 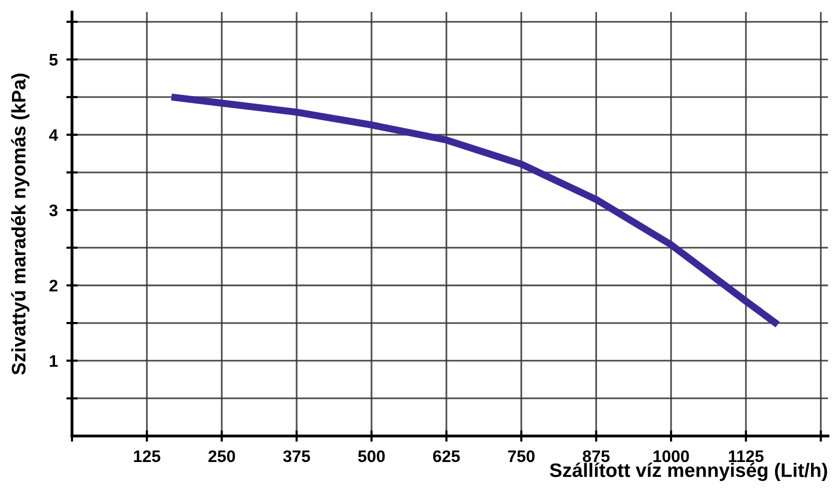 I want to click on y-tick-label: 4, so click(x=53, y=135).